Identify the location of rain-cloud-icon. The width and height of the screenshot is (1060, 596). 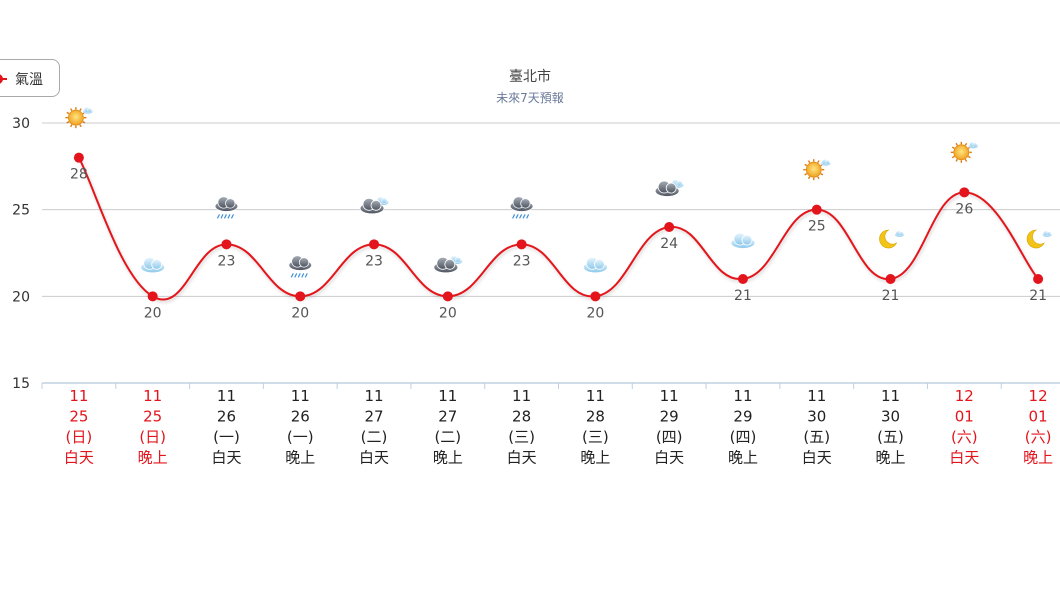
(226, 207).